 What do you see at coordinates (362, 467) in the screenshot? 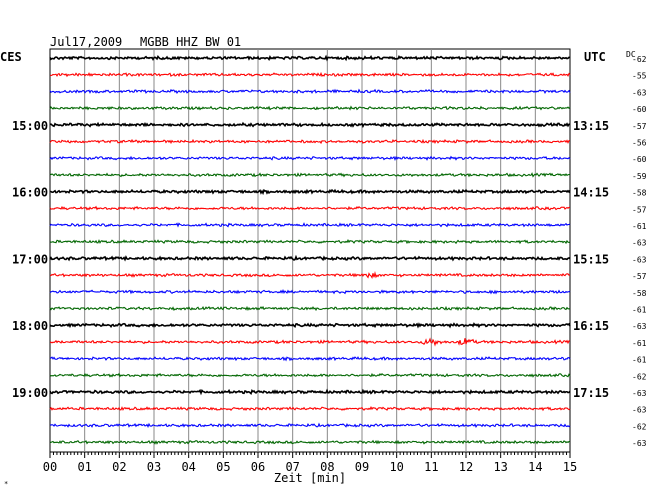
I see `x-tick-label: 09` at bounding box center [362, 467].